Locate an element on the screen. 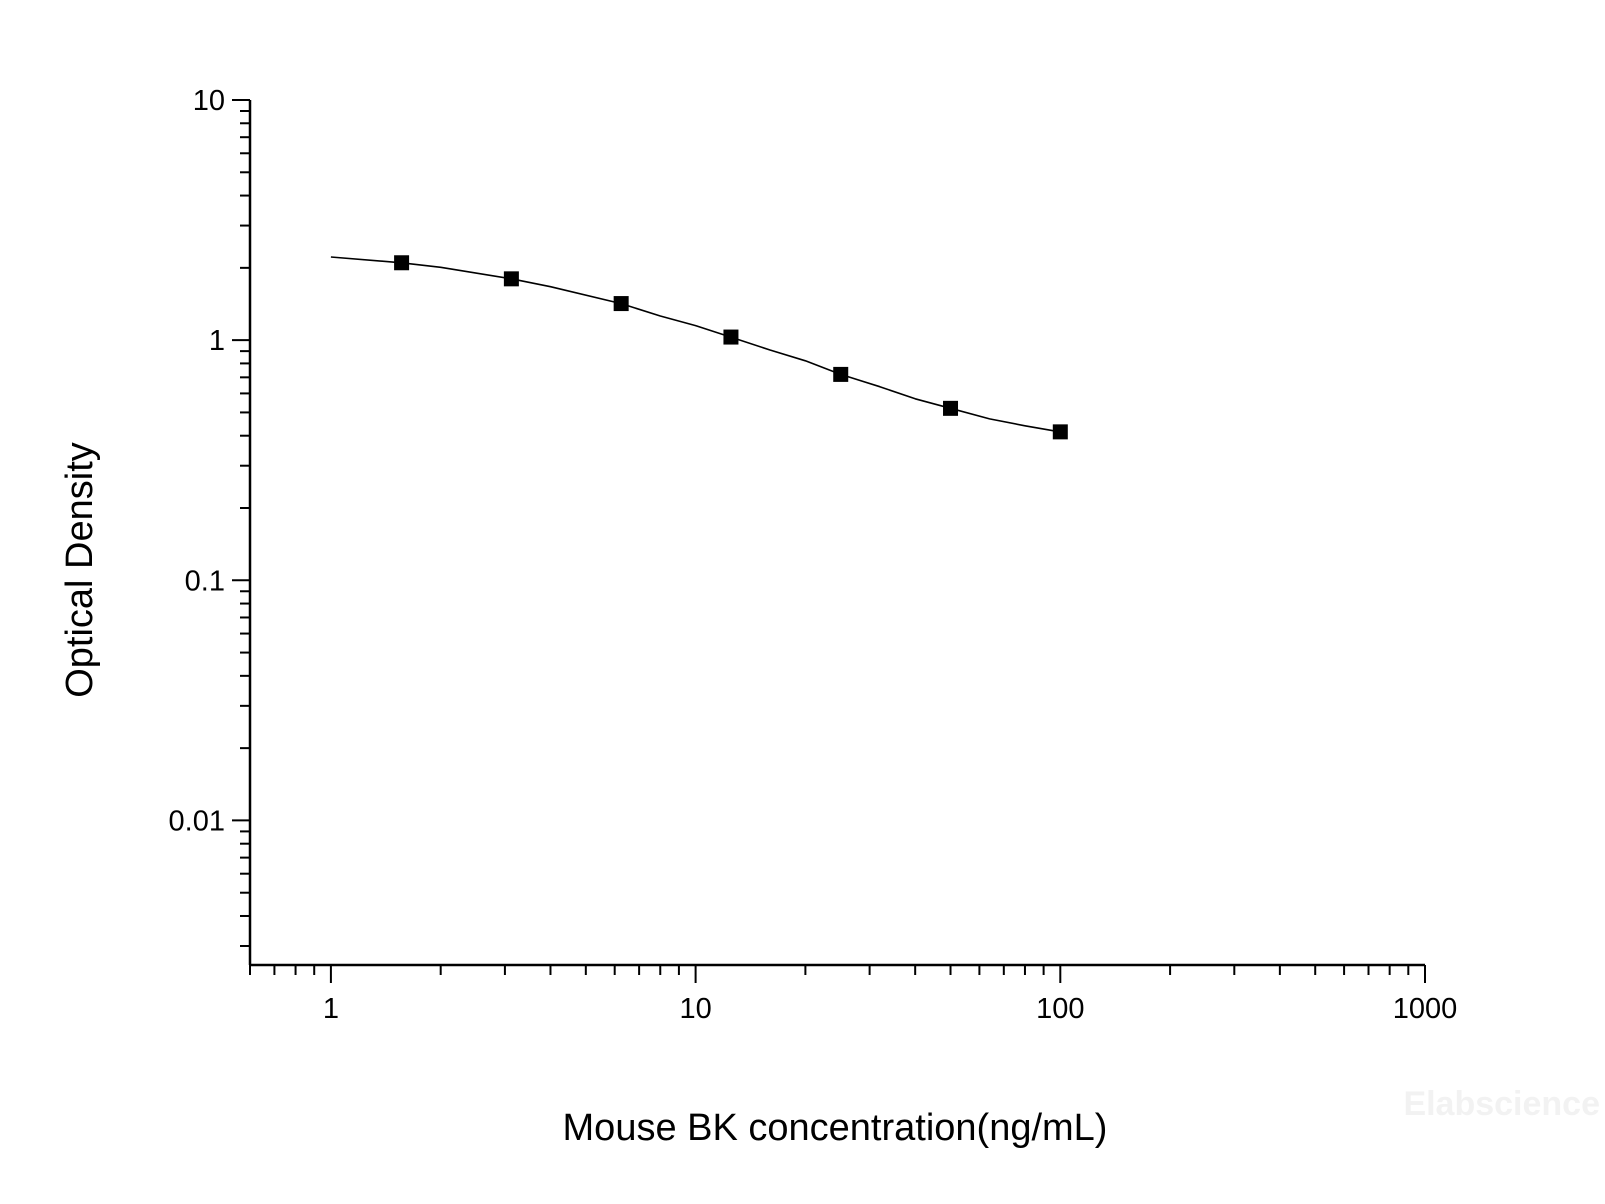  x-tick-label: 100 is located at coordinates (1060, 1009).